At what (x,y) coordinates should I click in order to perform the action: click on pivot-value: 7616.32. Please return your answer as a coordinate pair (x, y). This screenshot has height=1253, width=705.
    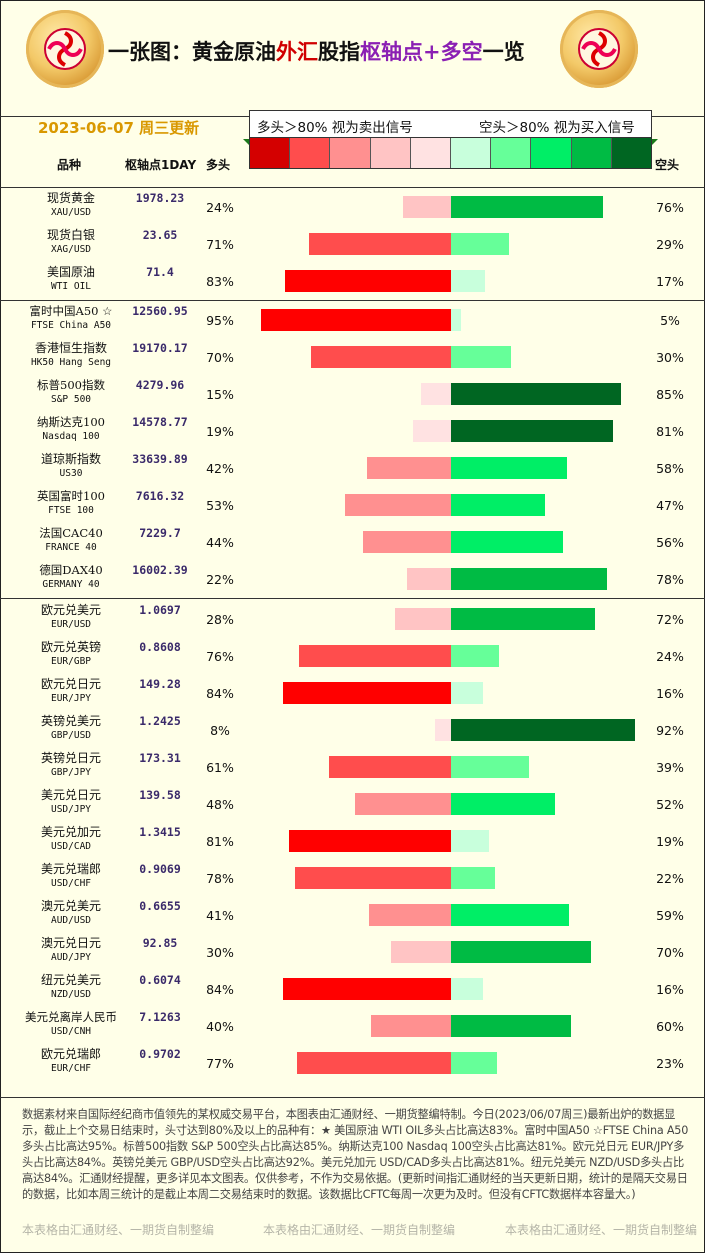
    Looking at the image, I should click on (160, 496).